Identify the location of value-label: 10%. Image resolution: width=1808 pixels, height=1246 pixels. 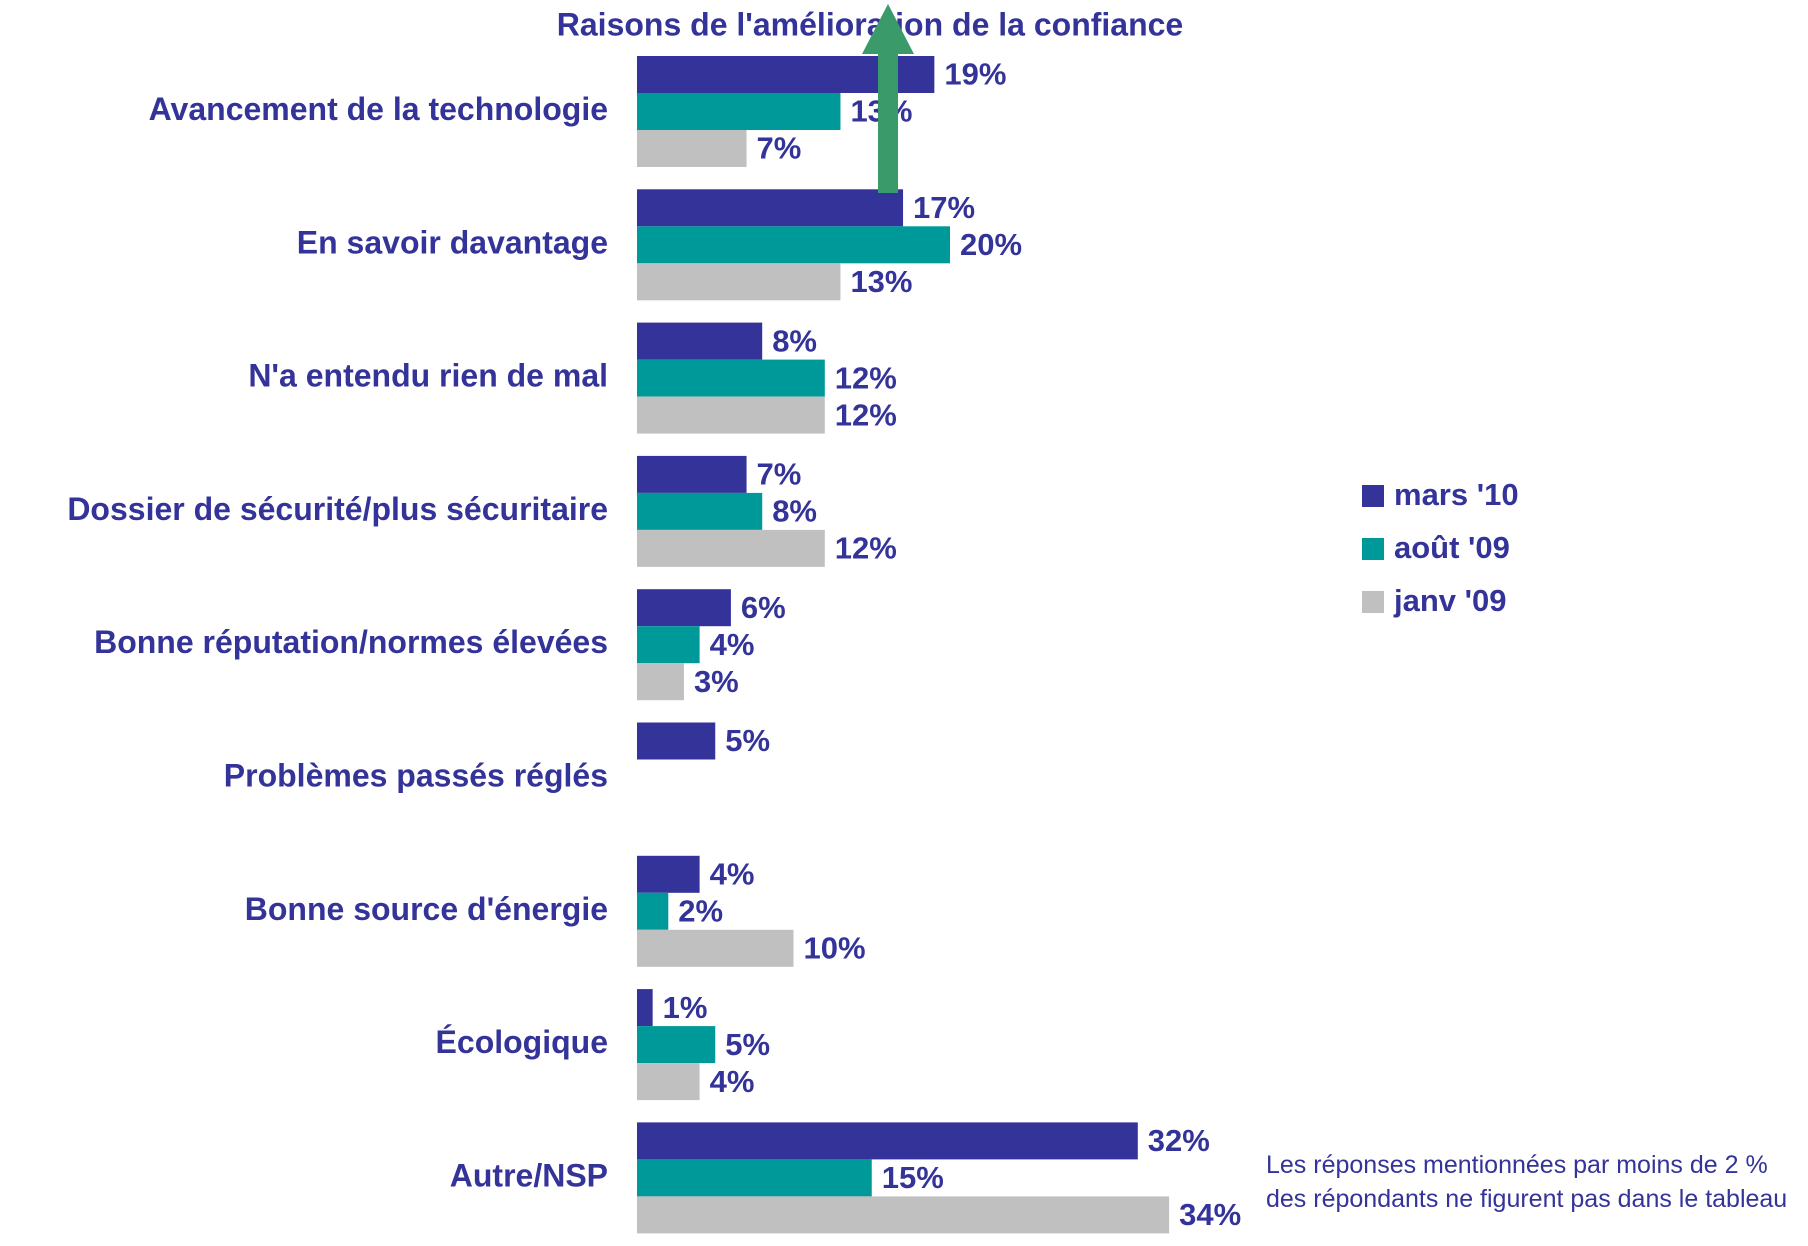
(835, 947).